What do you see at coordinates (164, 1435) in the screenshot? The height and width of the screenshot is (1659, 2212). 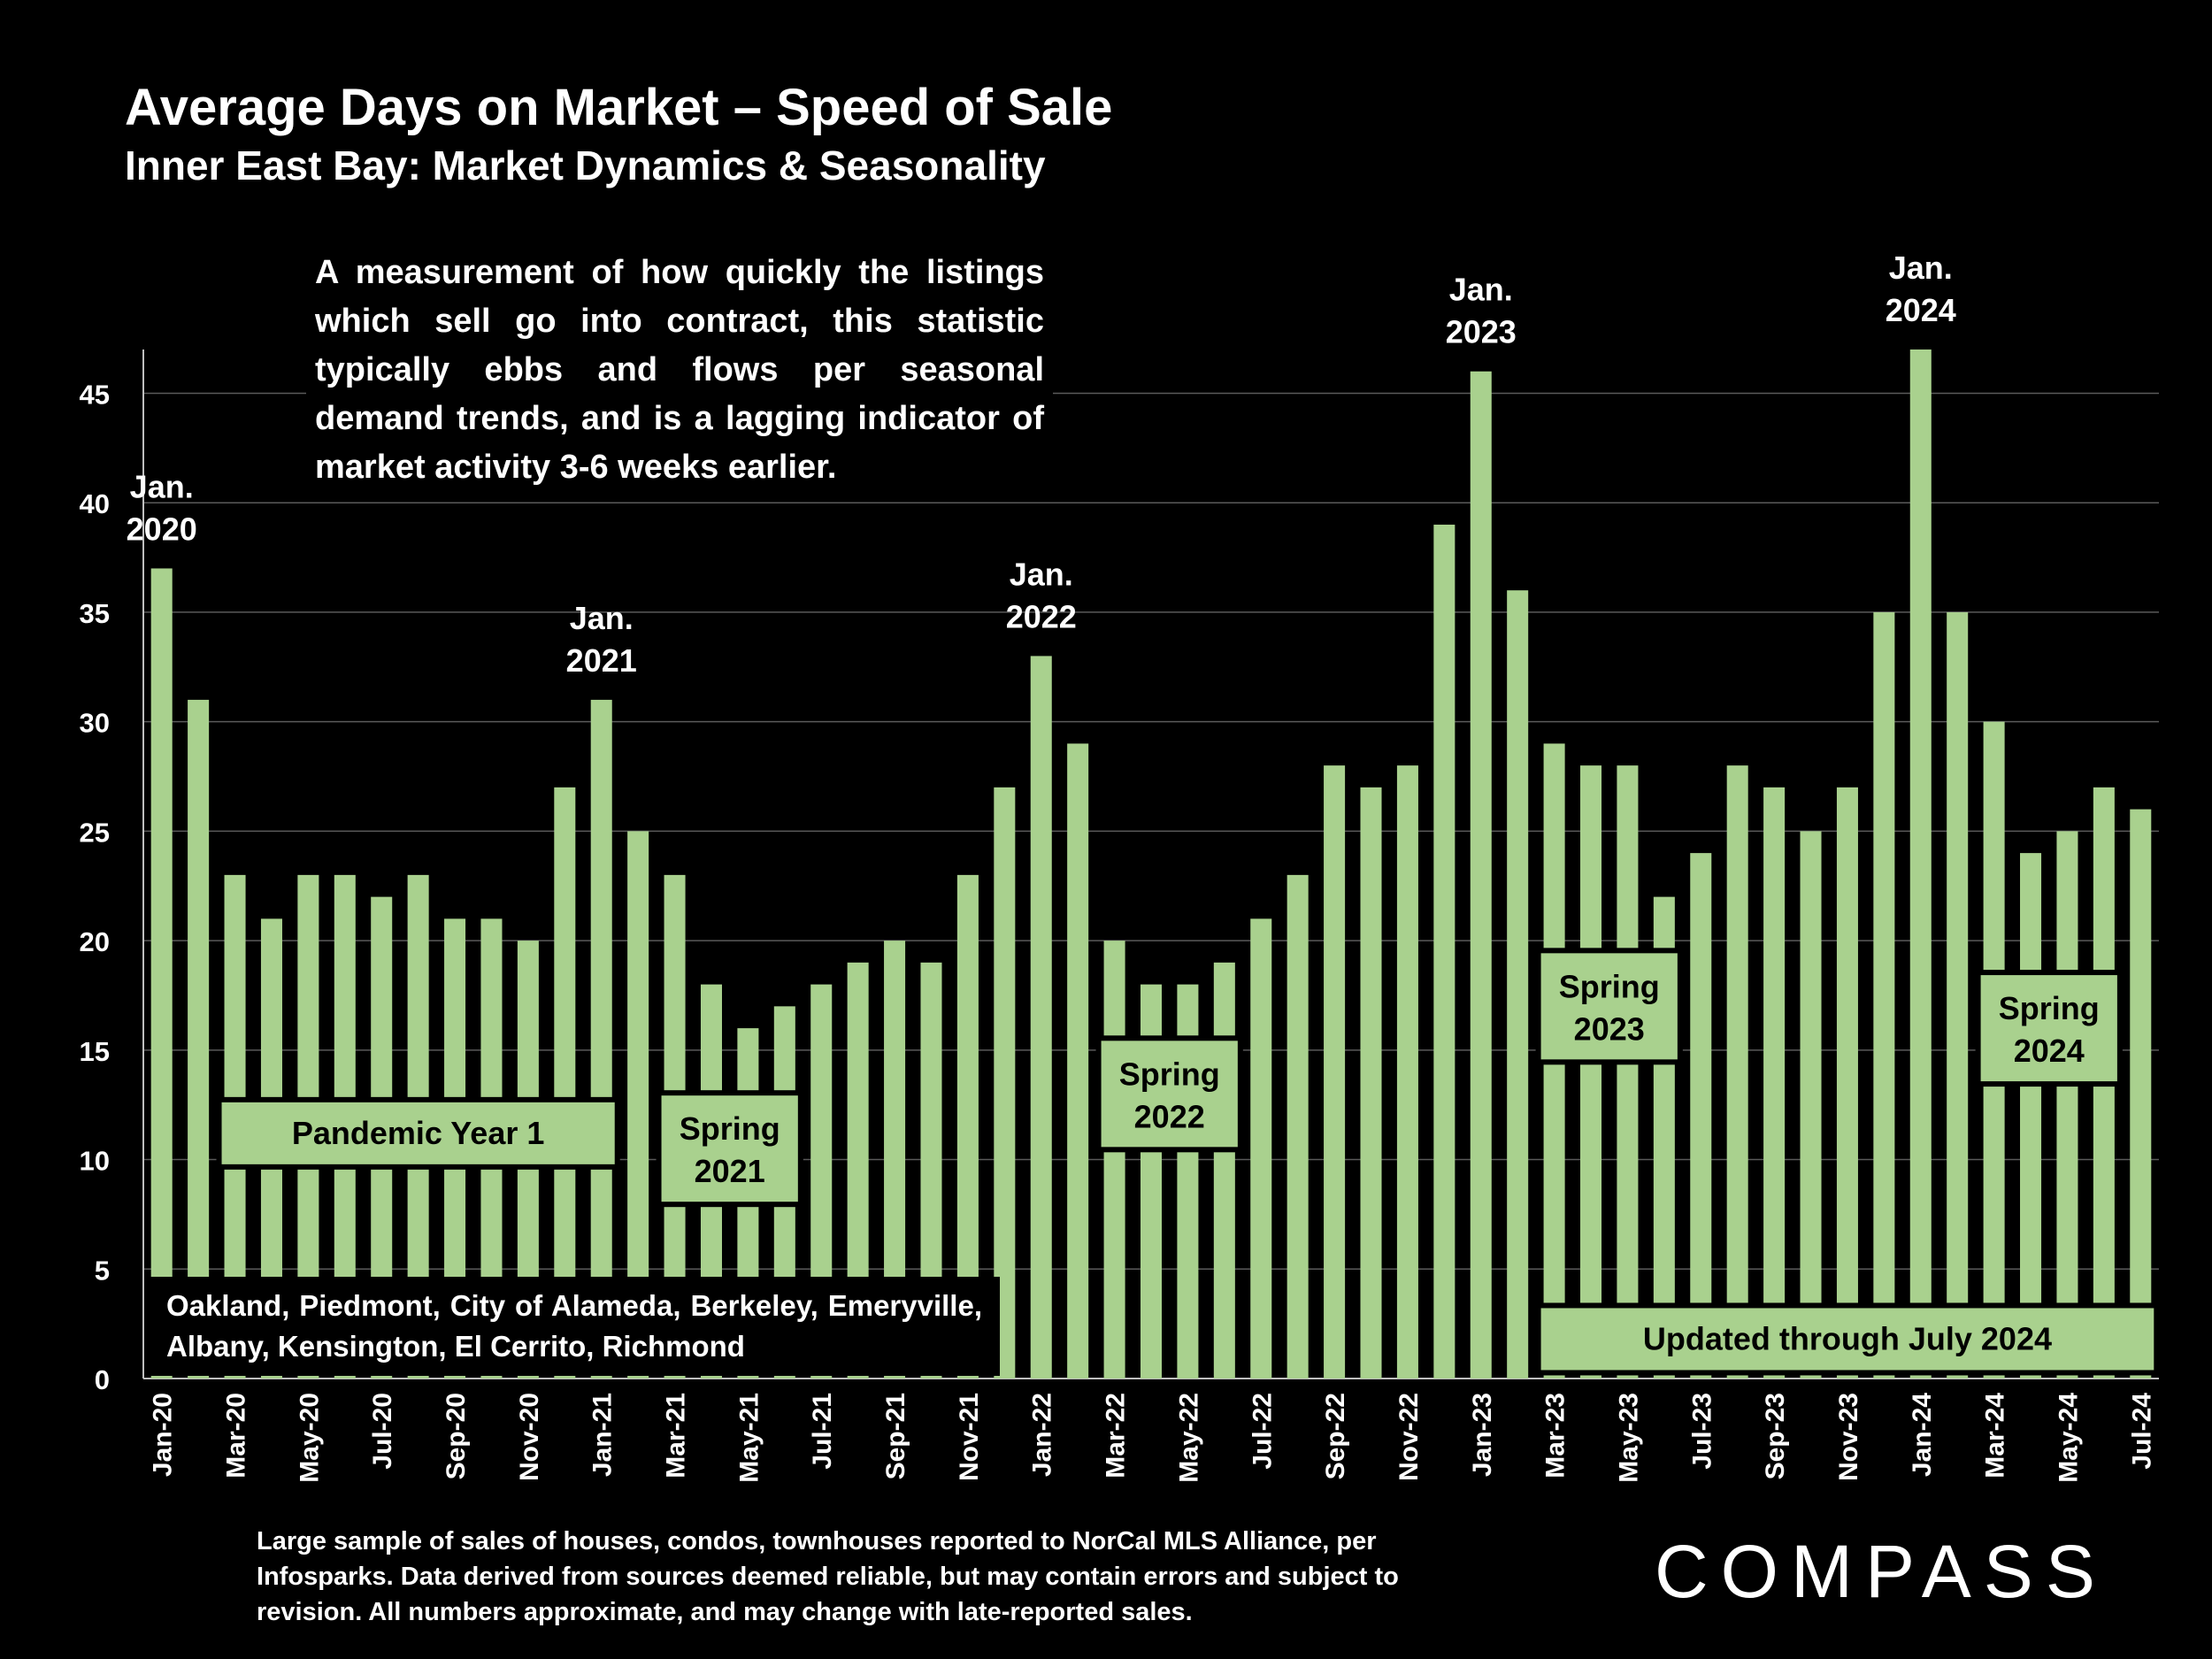 I see `x-tick-label: Jan-20` at bounding box center [164, 1435].